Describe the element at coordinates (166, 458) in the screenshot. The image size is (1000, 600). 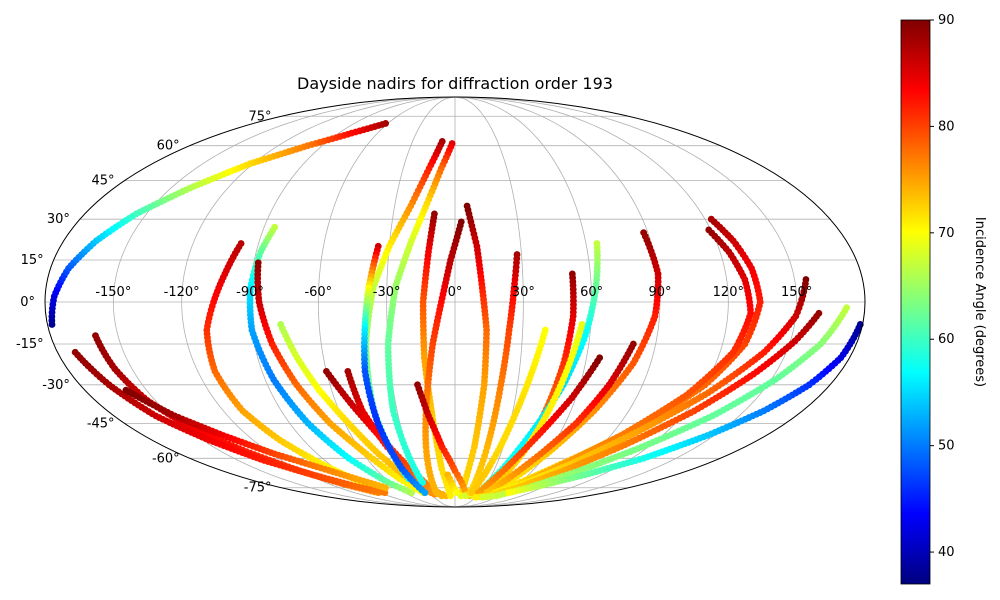
I see `y-tick-label: -60°` at that location.